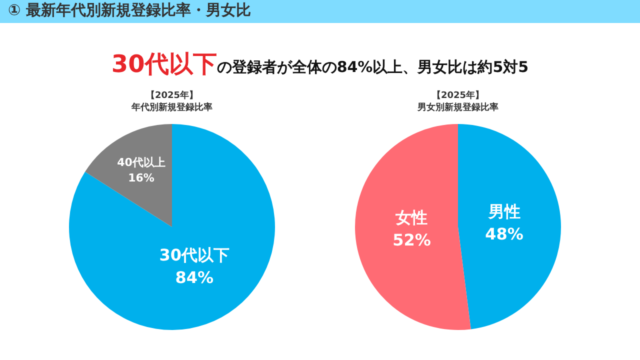 Image resolution: width=640 pixels, height=360 pixels. What do you see at coordinates (411, 240) in the screenshot?
I see `data-label: 52%` at bounding box center [411, 240].